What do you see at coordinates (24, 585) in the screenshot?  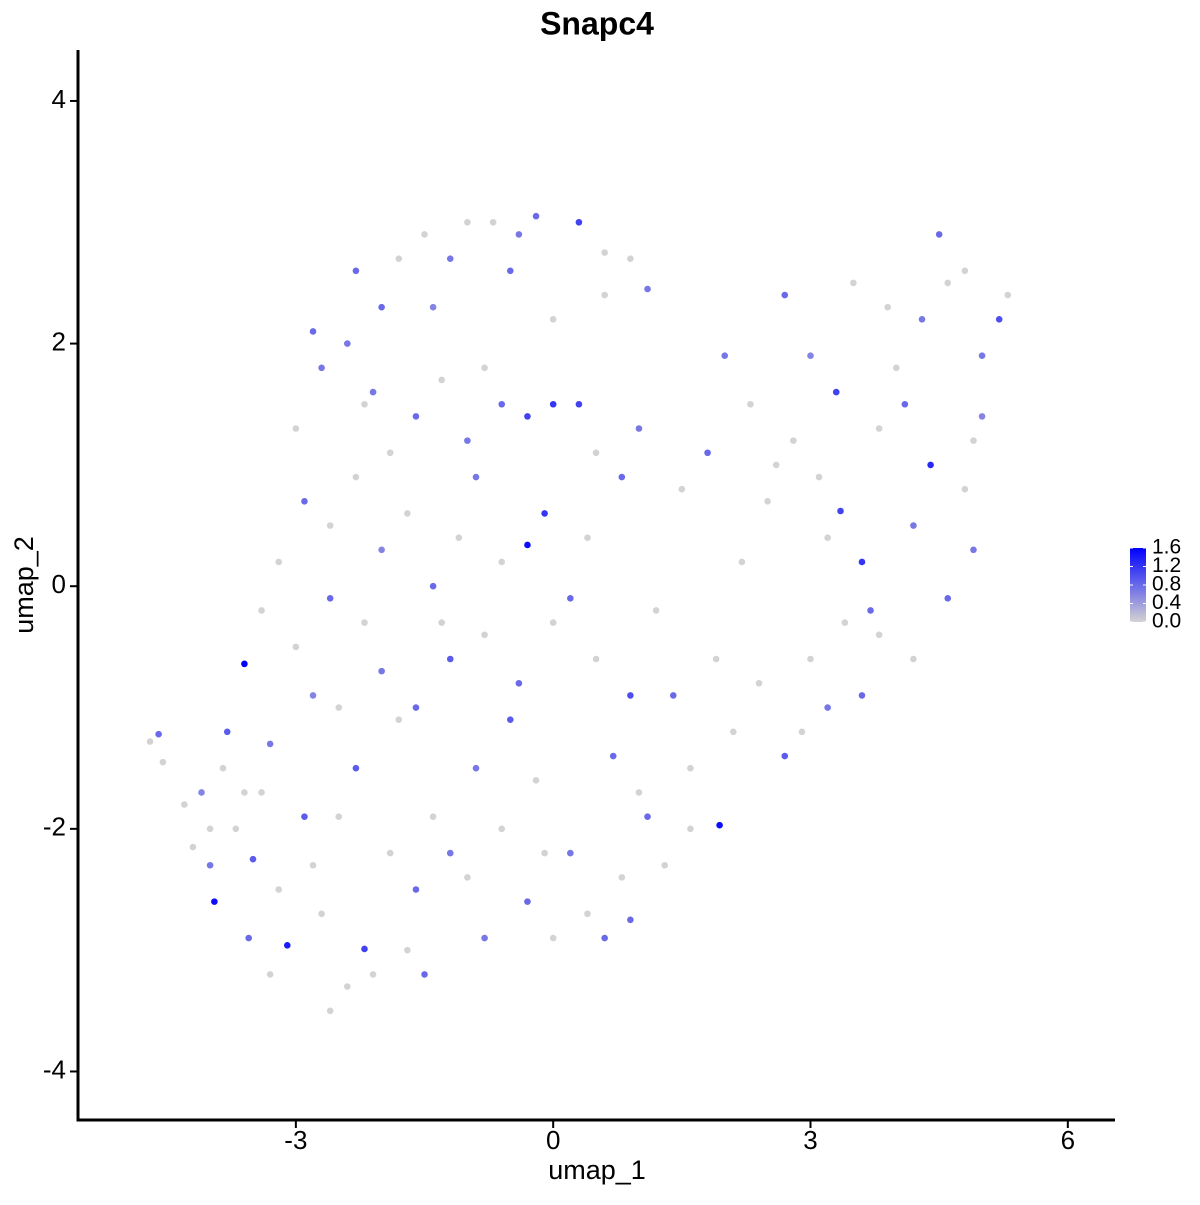 I see `y-axis-label: umap_2` at bounding box center [24, 585].